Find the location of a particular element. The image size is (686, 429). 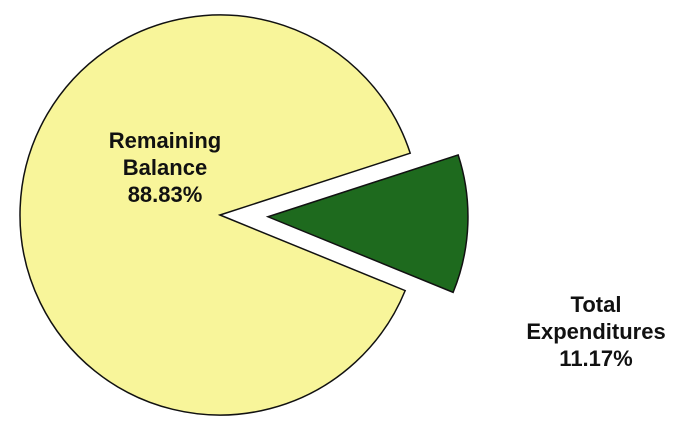

label-remaining-balance-line-3: 88.83% is located at coordinates (165, 194).